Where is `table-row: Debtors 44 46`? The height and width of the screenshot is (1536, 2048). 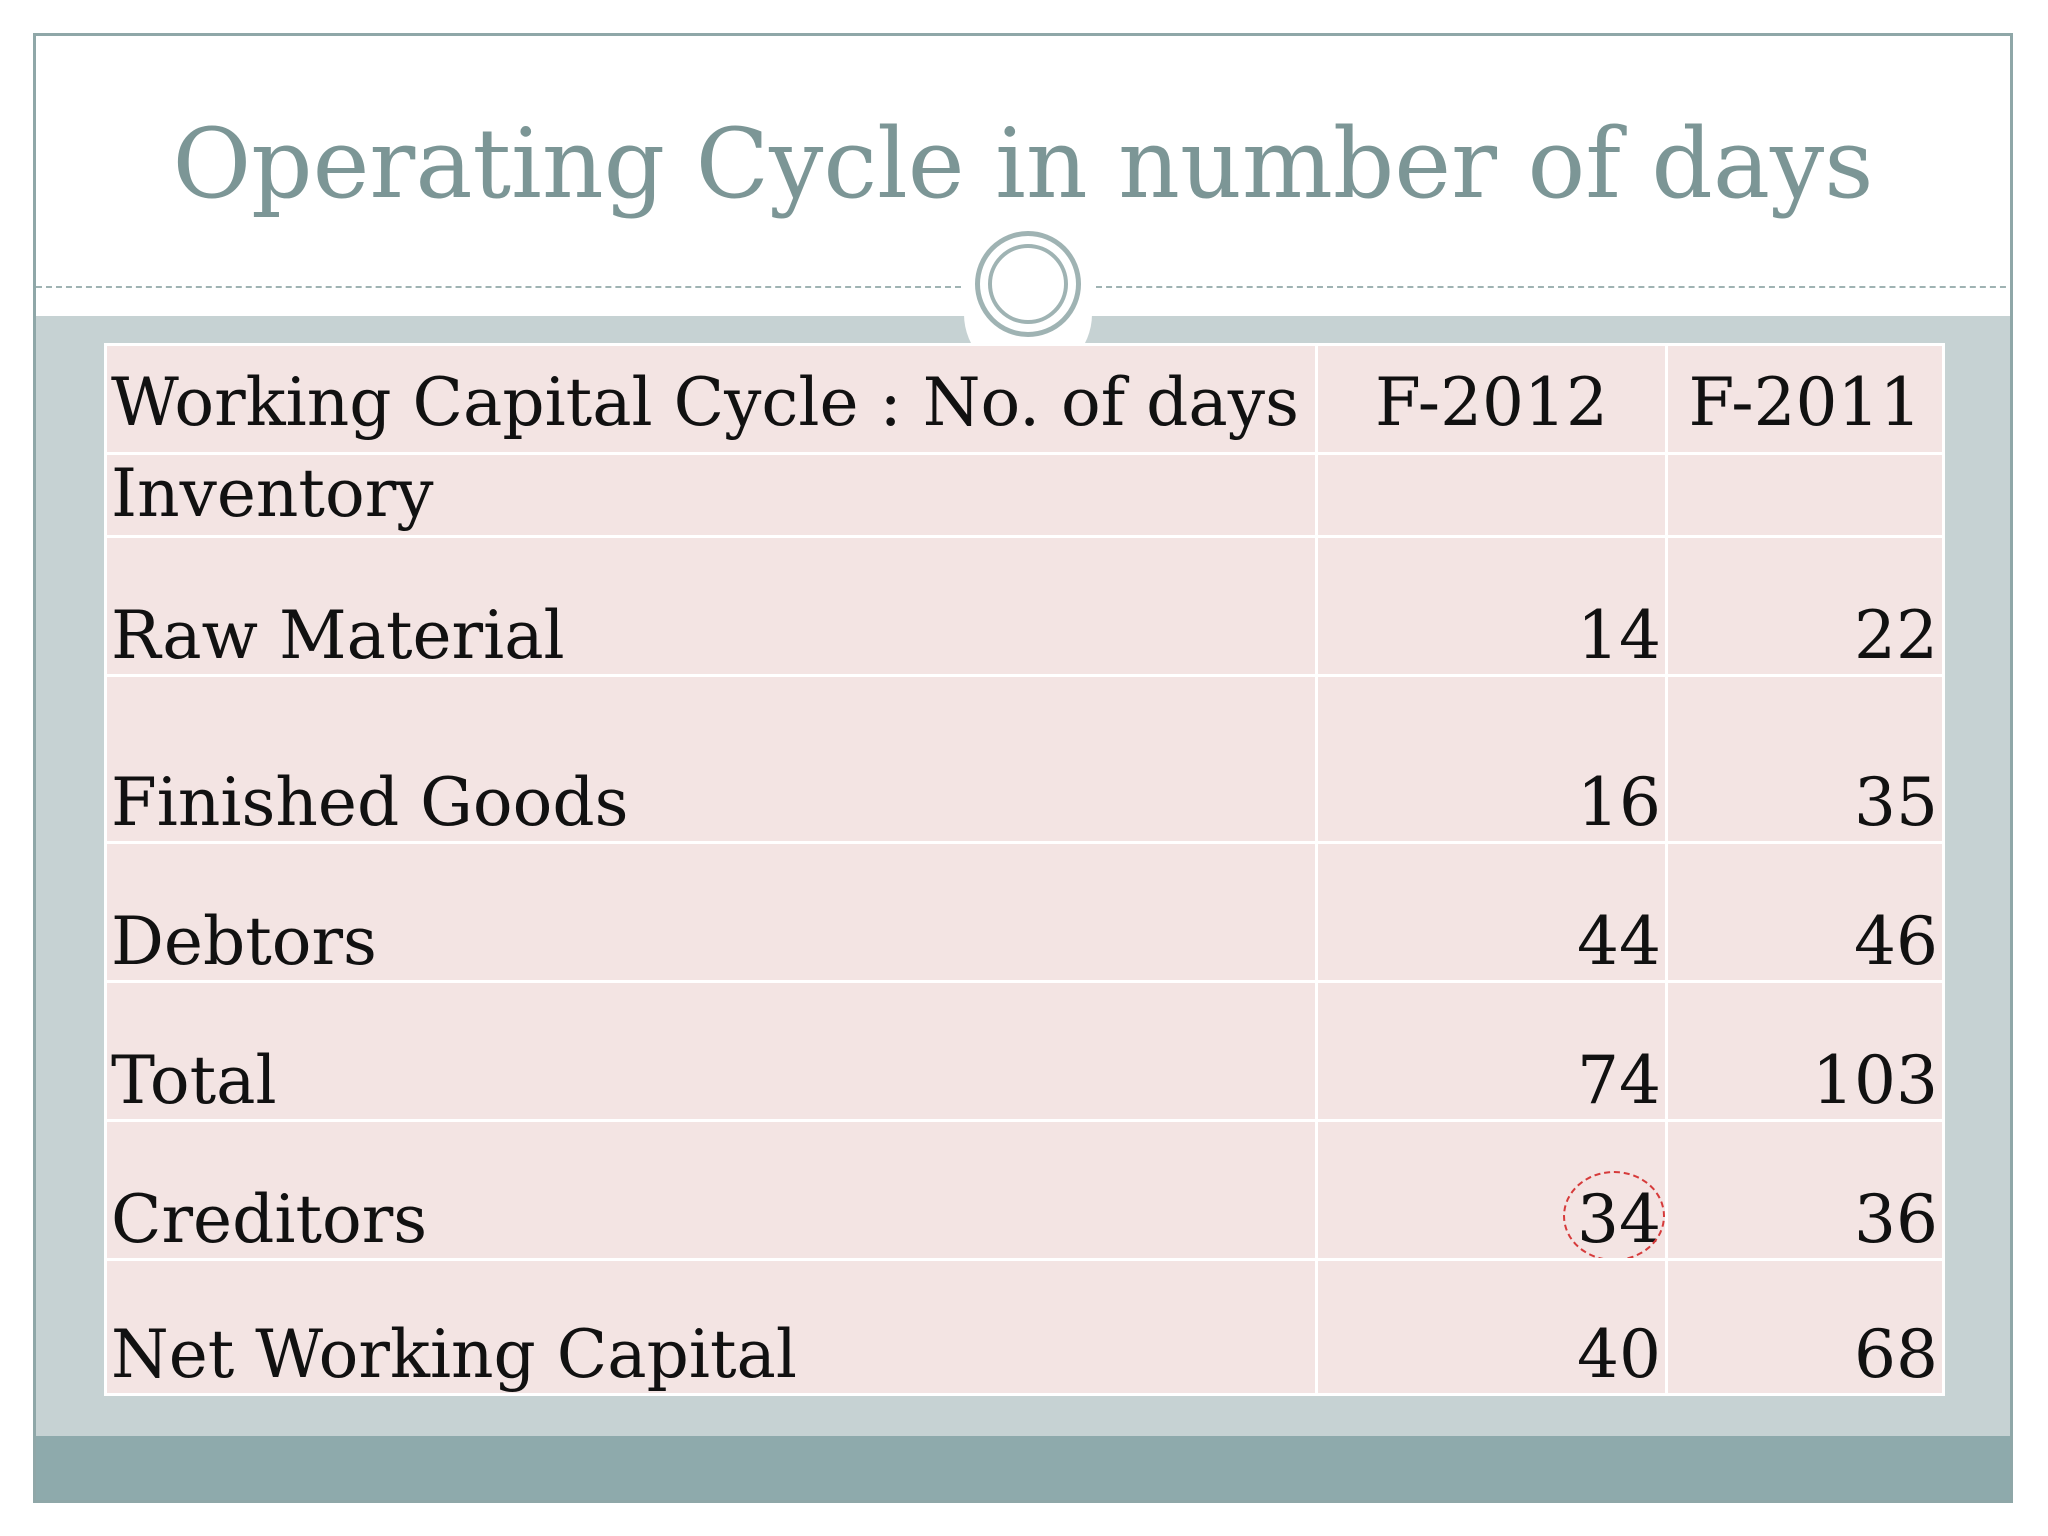 table-row: Debtors 44 46 is located at coordinates (1024, 912).